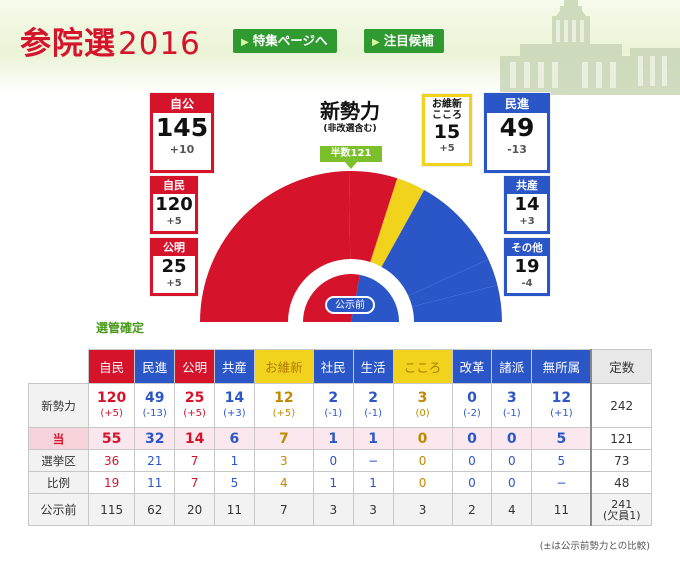  I want to click on table-cell: 11, so click(561, 509).